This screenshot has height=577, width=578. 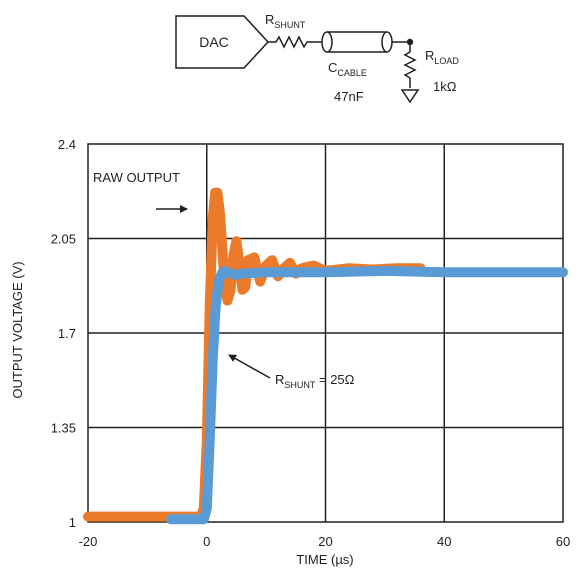 What do you see at coordinates (325, 541) in the screenshot?
I see `x-tick-label: 20` at bounding box center [325, 541].